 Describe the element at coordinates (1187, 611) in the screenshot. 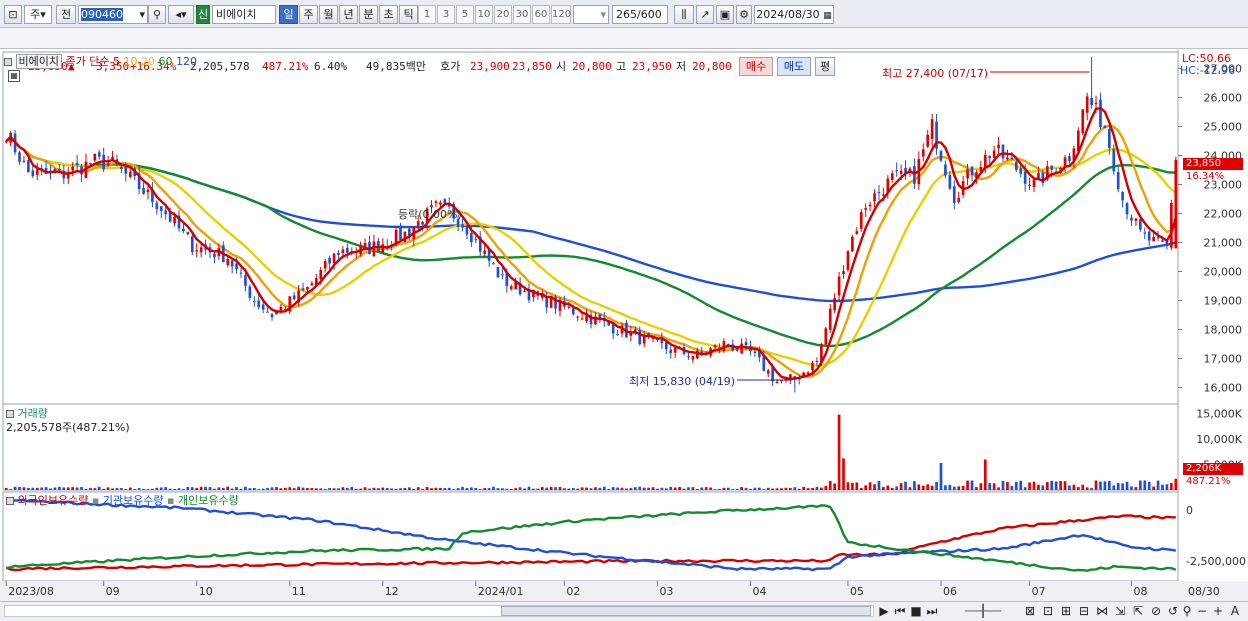

I see `zoom-search-icon: ⚲` at that location.